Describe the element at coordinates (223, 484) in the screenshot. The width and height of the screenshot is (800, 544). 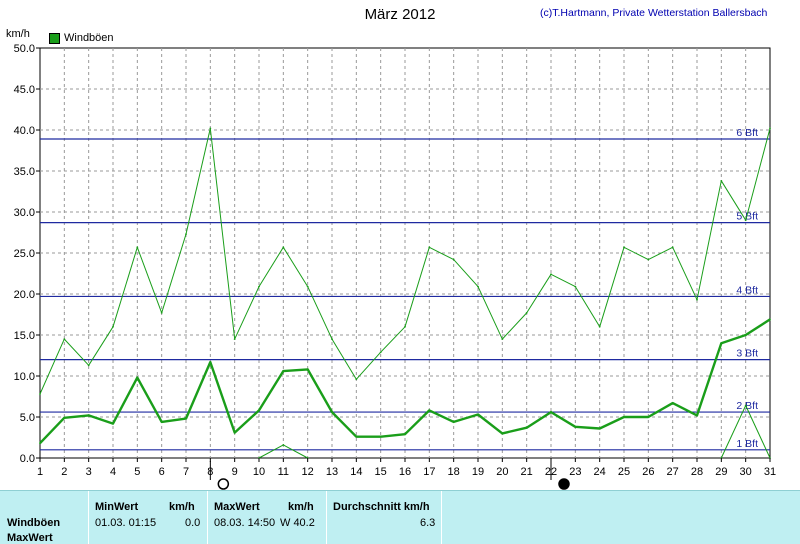
I see `full-moon-icon` at that location.